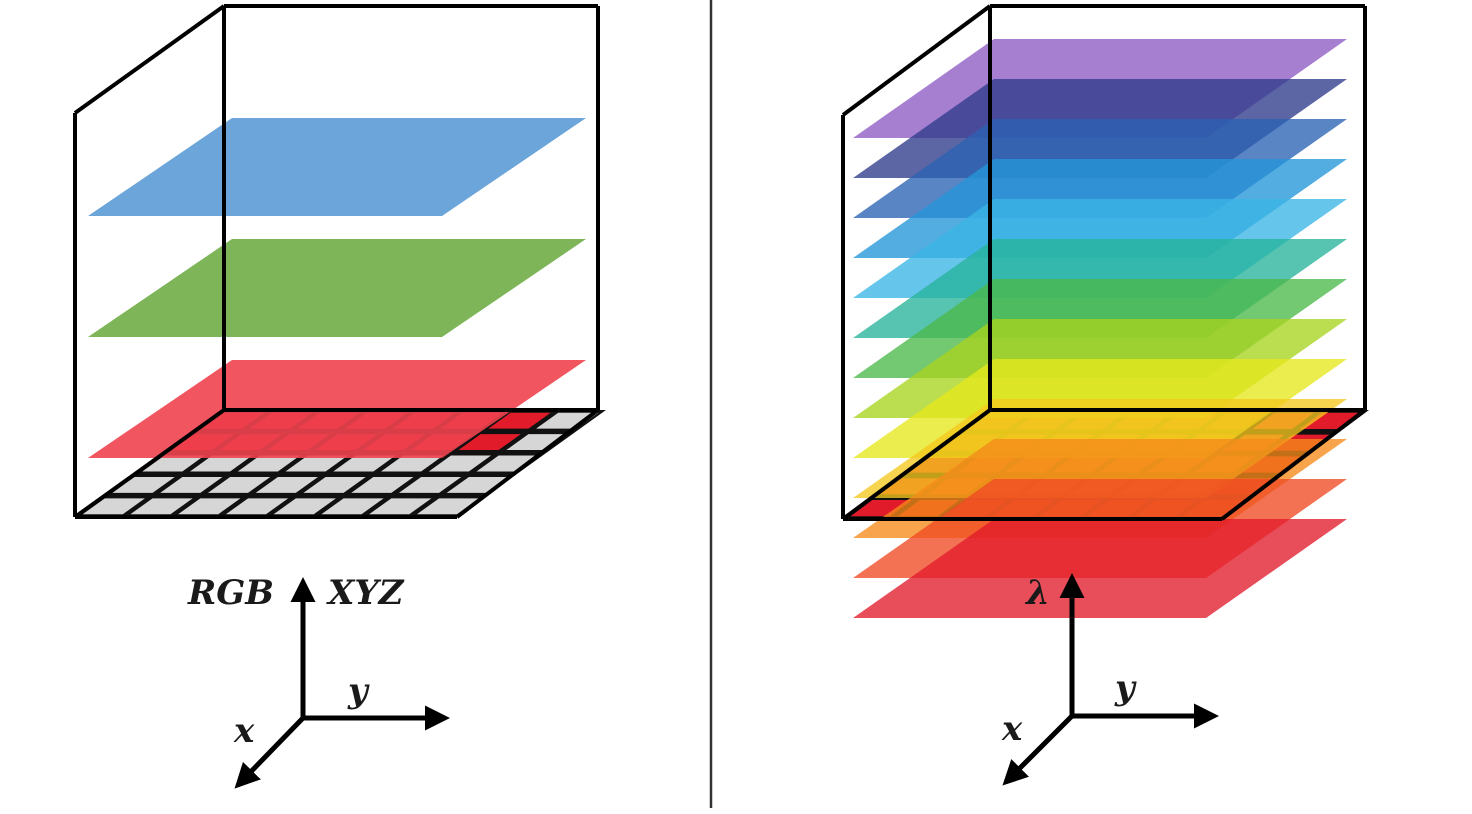  Describe the element at coordinates (365, 593) in the screenshot. I see `left-vertical-label-xyz: XYZ` at that location.